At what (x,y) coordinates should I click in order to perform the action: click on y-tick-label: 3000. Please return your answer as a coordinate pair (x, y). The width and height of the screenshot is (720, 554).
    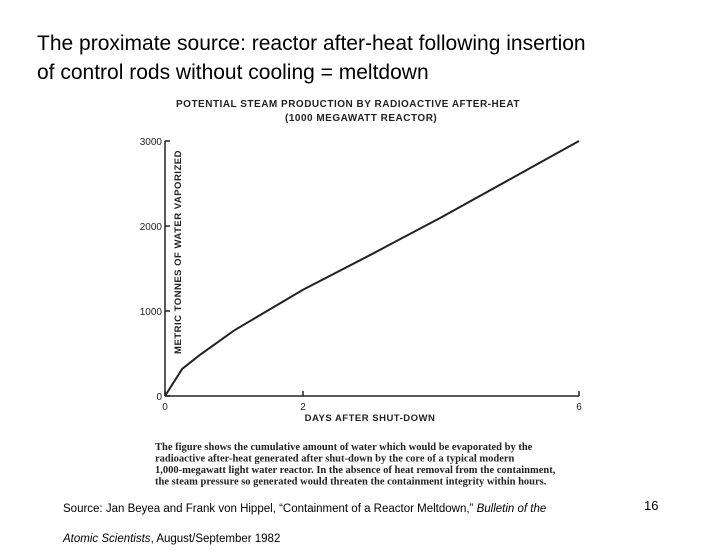
    Looking at the image, I should click on (151, 142).